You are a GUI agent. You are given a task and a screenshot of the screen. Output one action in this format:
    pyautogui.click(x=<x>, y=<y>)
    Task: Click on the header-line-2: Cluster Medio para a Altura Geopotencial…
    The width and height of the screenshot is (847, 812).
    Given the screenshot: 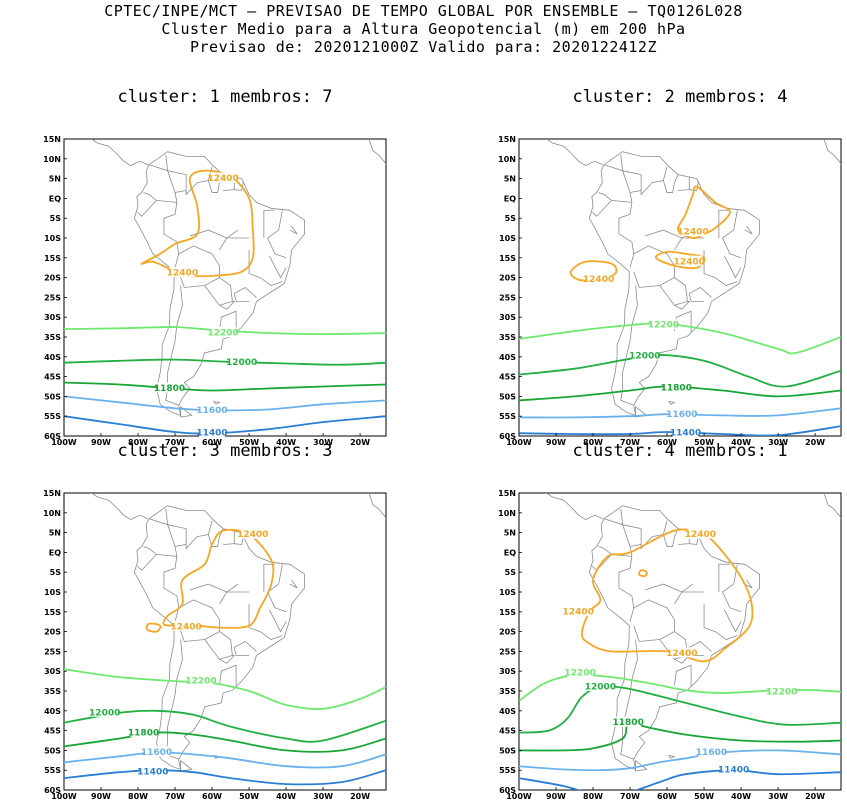 What is the action you would take?
    pyautogui.click(x=423, y=29)
    